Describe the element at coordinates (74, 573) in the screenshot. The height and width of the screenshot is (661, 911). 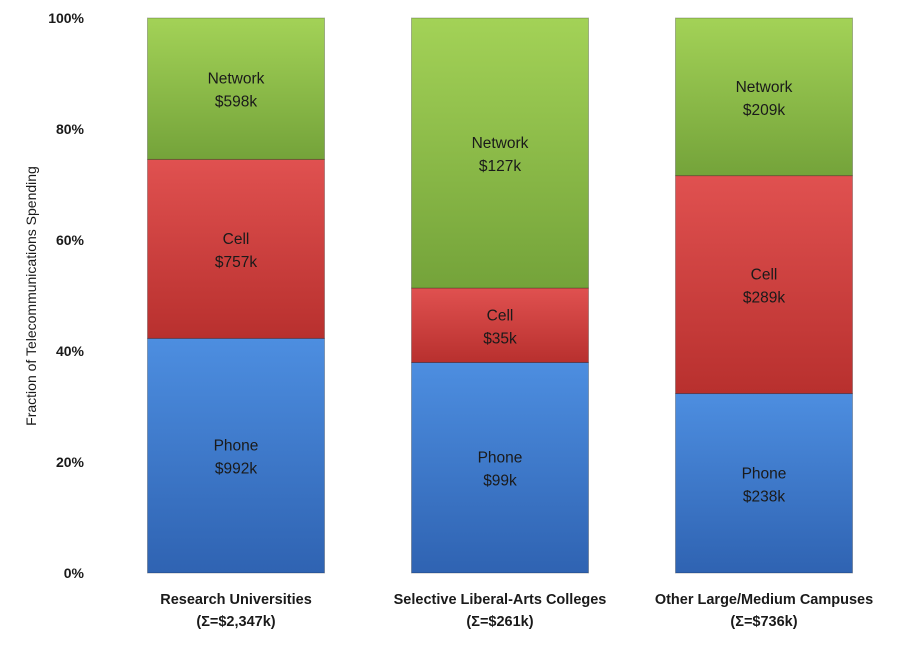
I see `y-tick-label: 0%` at that location.